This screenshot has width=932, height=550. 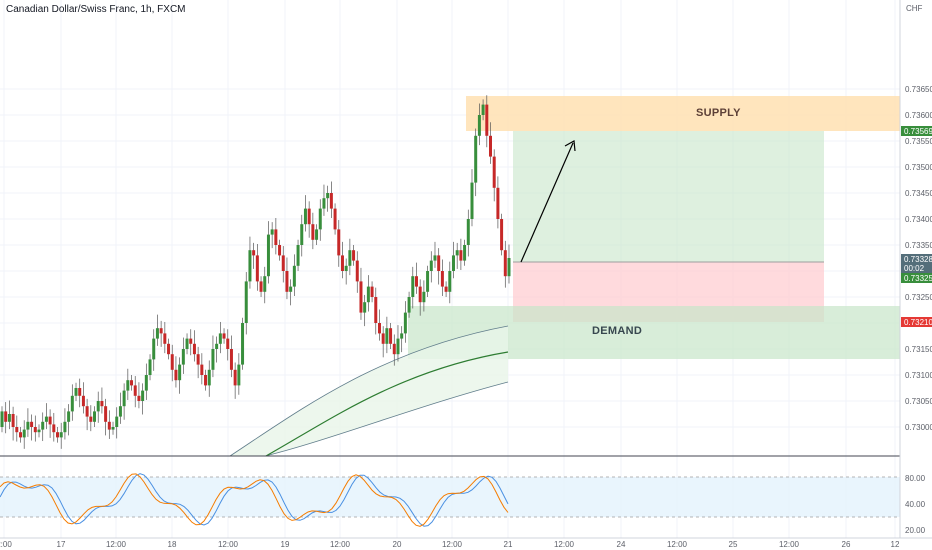 I want to click on oscillator-axis: 80.00 40.00 20.00, so click(x=915, y=504).